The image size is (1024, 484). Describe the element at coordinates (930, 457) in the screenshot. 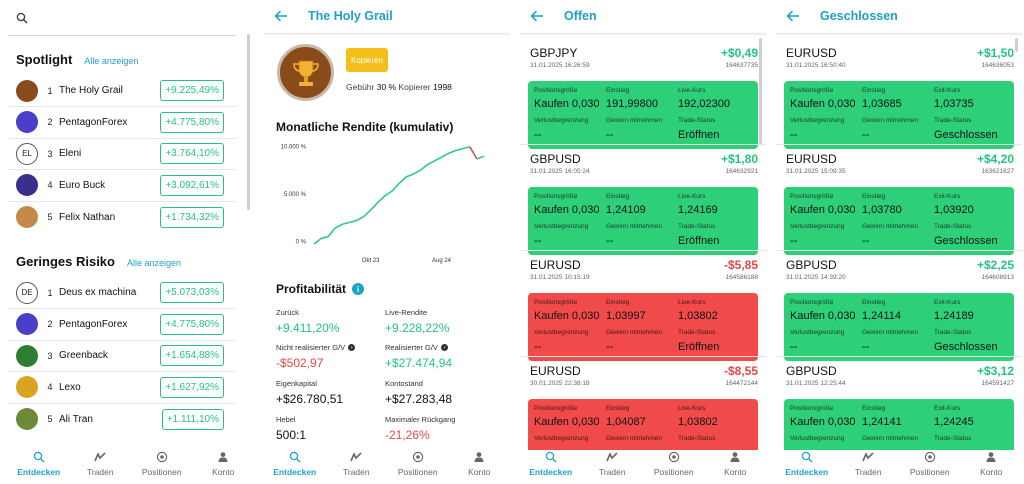

I see `positions-icon` at that location.